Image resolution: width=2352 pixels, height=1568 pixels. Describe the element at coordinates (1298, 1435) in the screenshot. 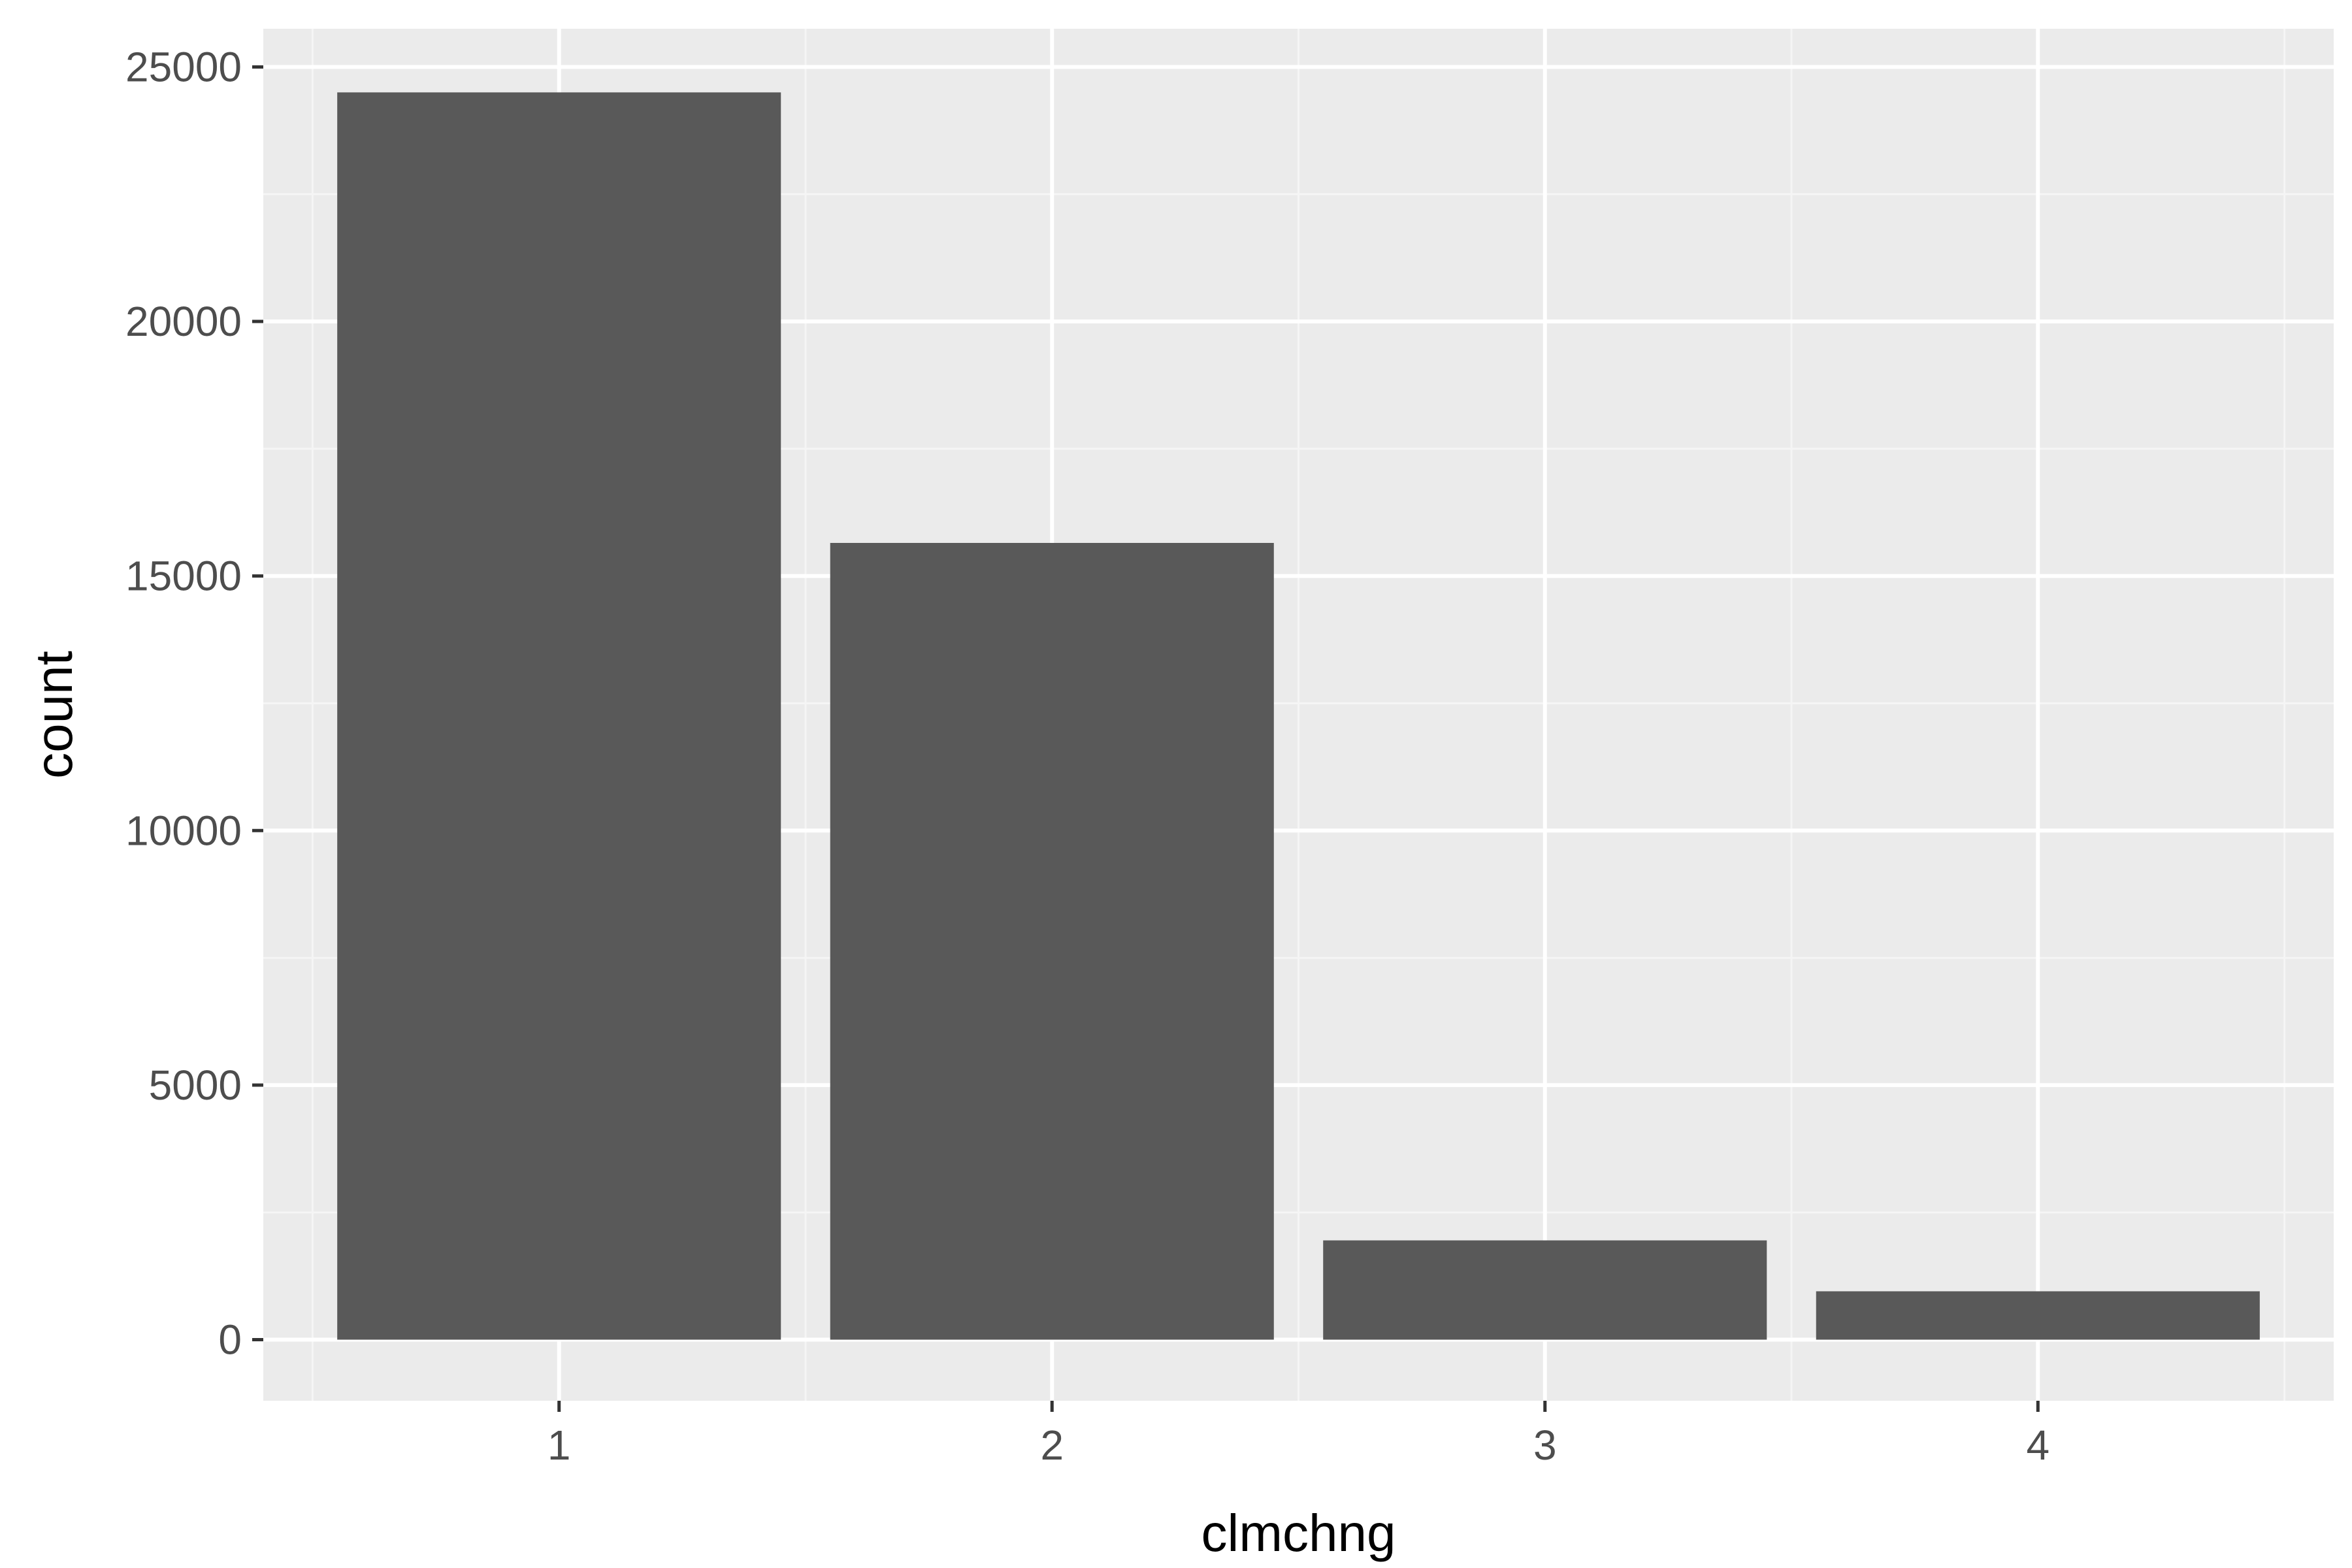

I see `x-axis: 1 2 3 4` at that location.